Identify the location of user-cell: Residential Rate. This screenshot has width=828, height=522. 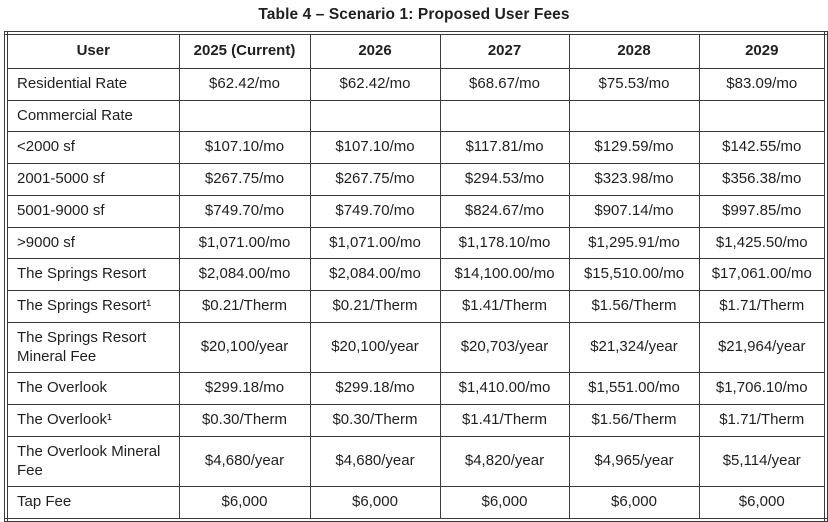
(92, 84).